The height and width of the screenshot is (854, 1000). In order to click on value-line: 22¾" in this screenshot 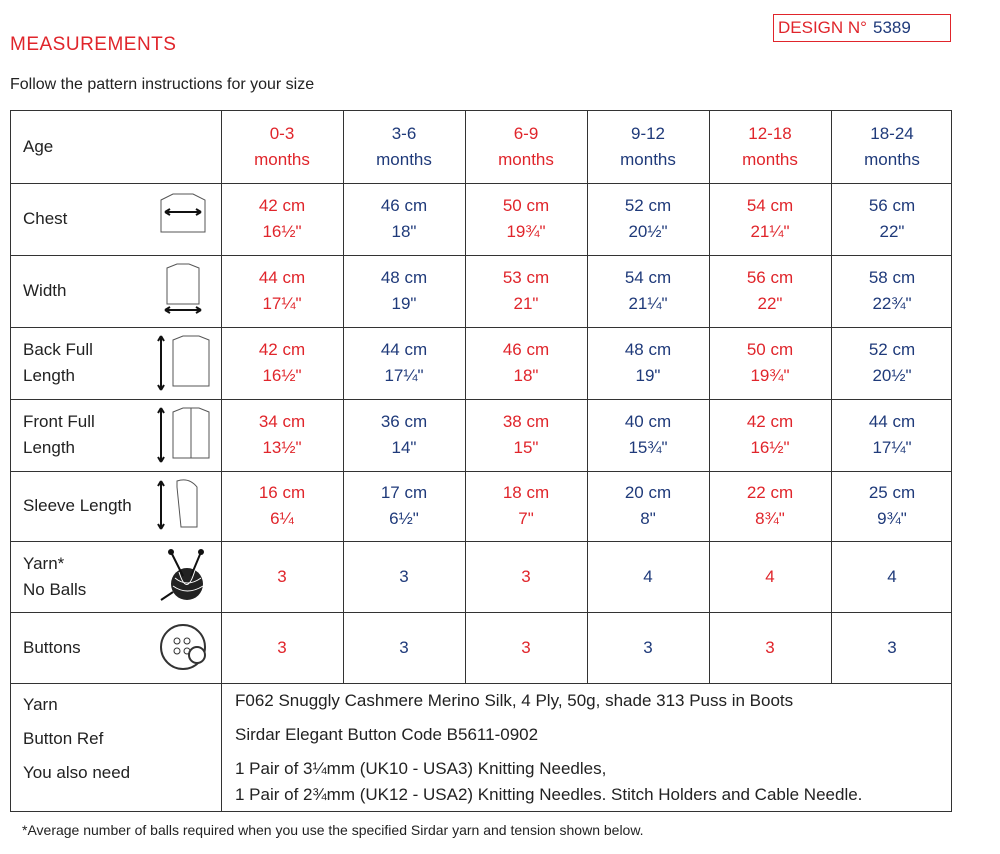, I will do `click(892, 303)`.